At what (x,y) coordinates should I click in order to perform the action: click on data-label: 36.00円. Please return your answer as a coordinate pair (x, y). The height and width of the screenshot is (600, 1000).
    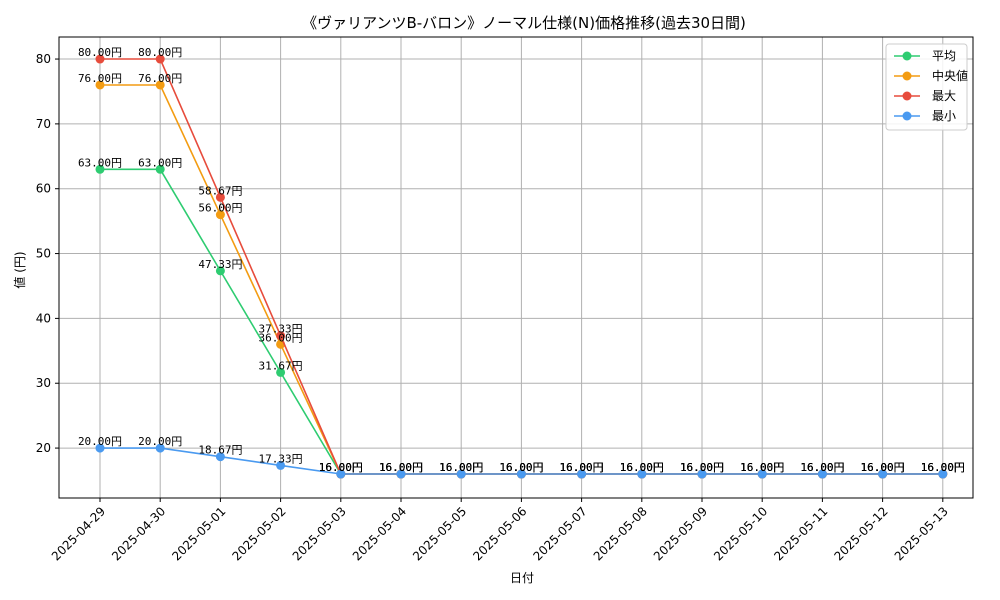
    Looking at the image, I should click on (281, 337).